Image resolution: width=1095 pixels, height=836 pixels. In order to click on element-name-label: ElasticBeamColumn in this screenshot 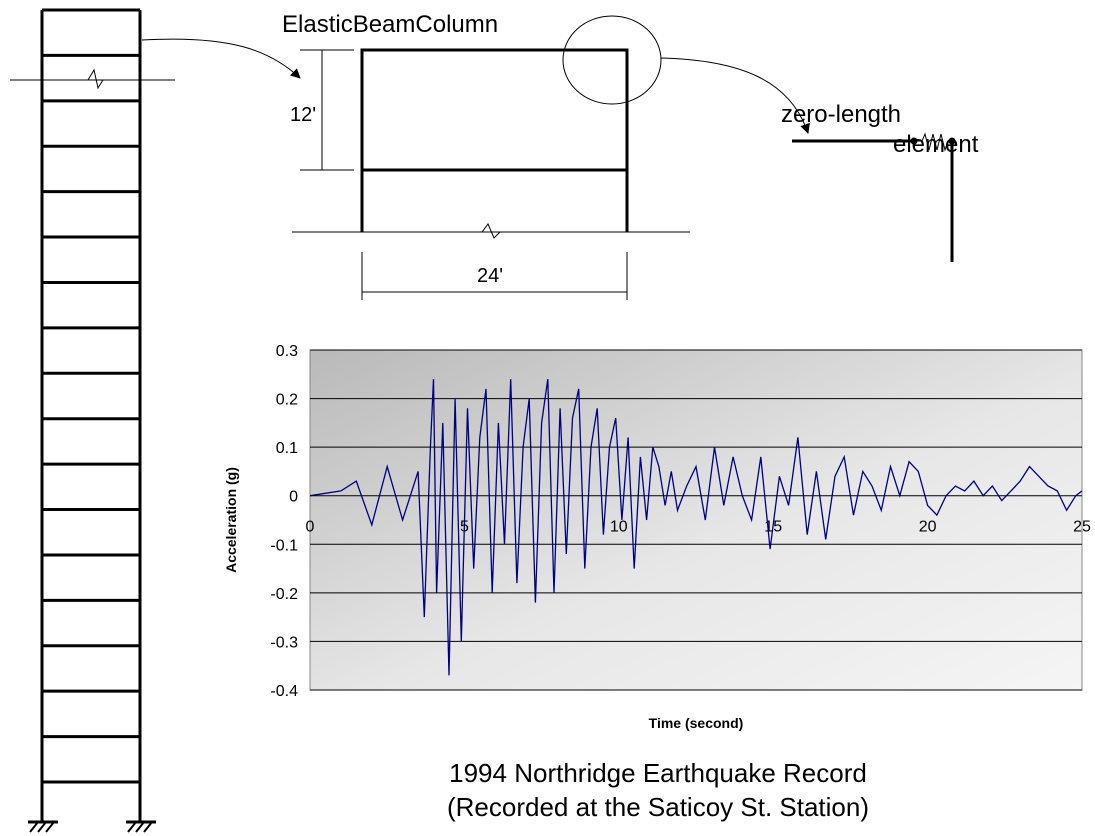, I will do `click(390, 24)`.